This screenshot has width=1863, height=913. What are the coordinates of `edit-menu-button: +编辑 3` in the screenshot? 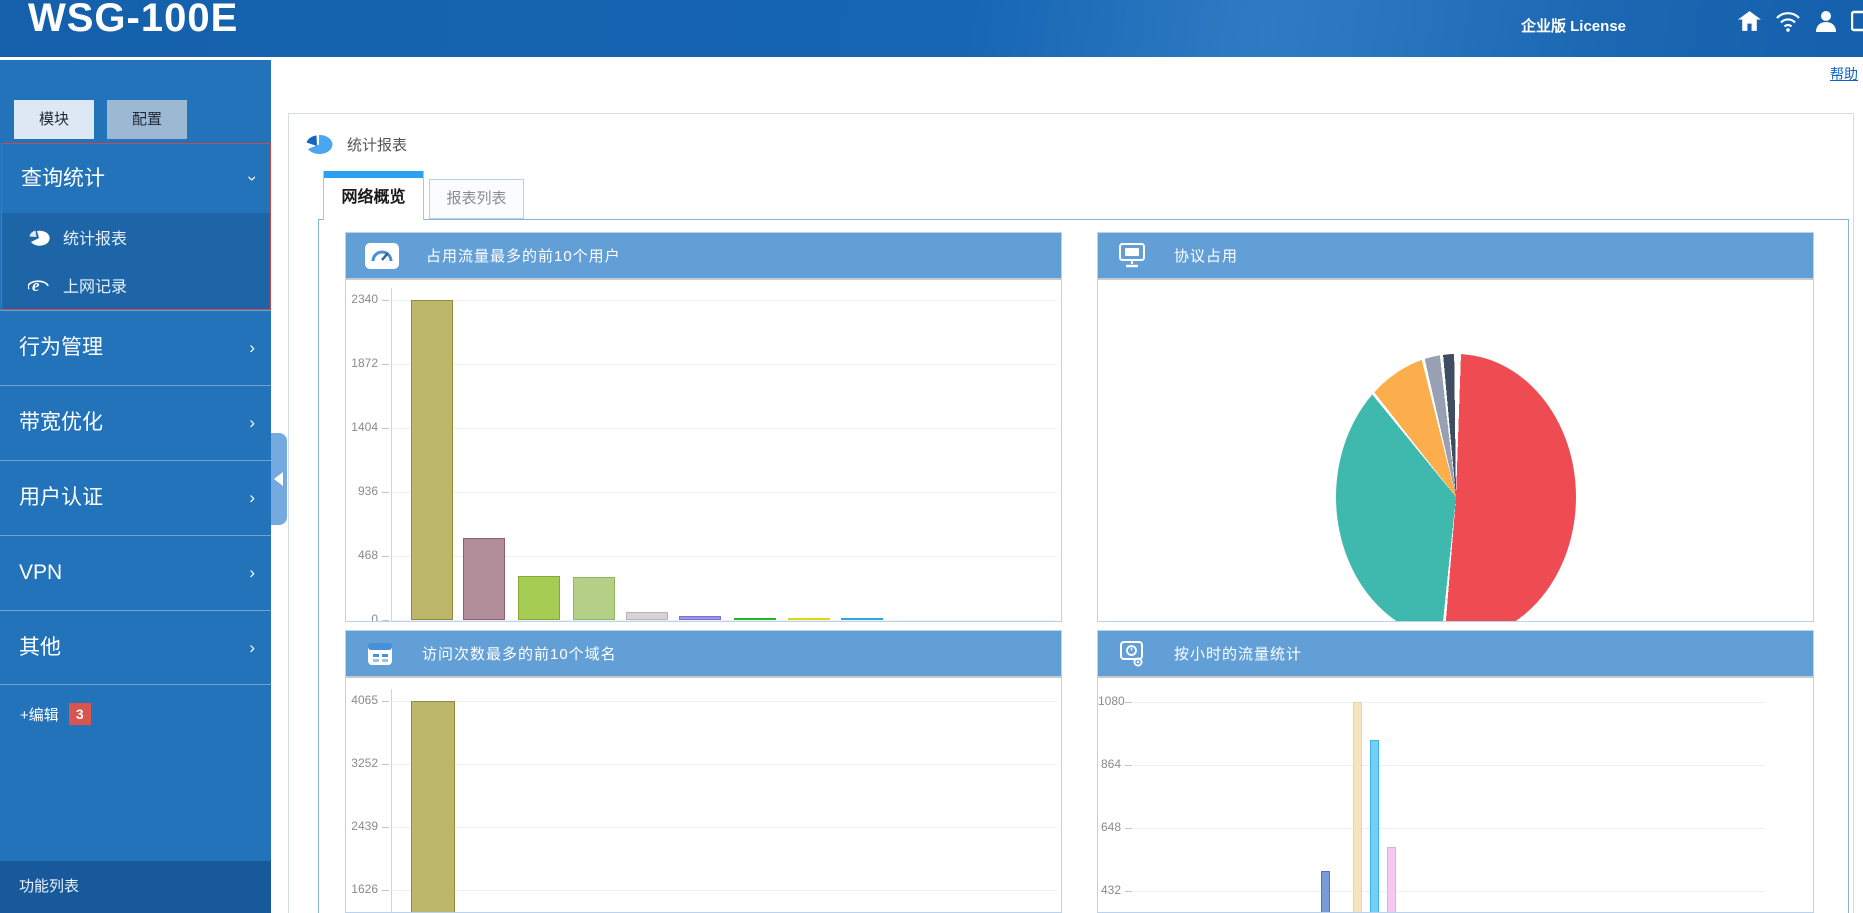 It's located at (55, 714).